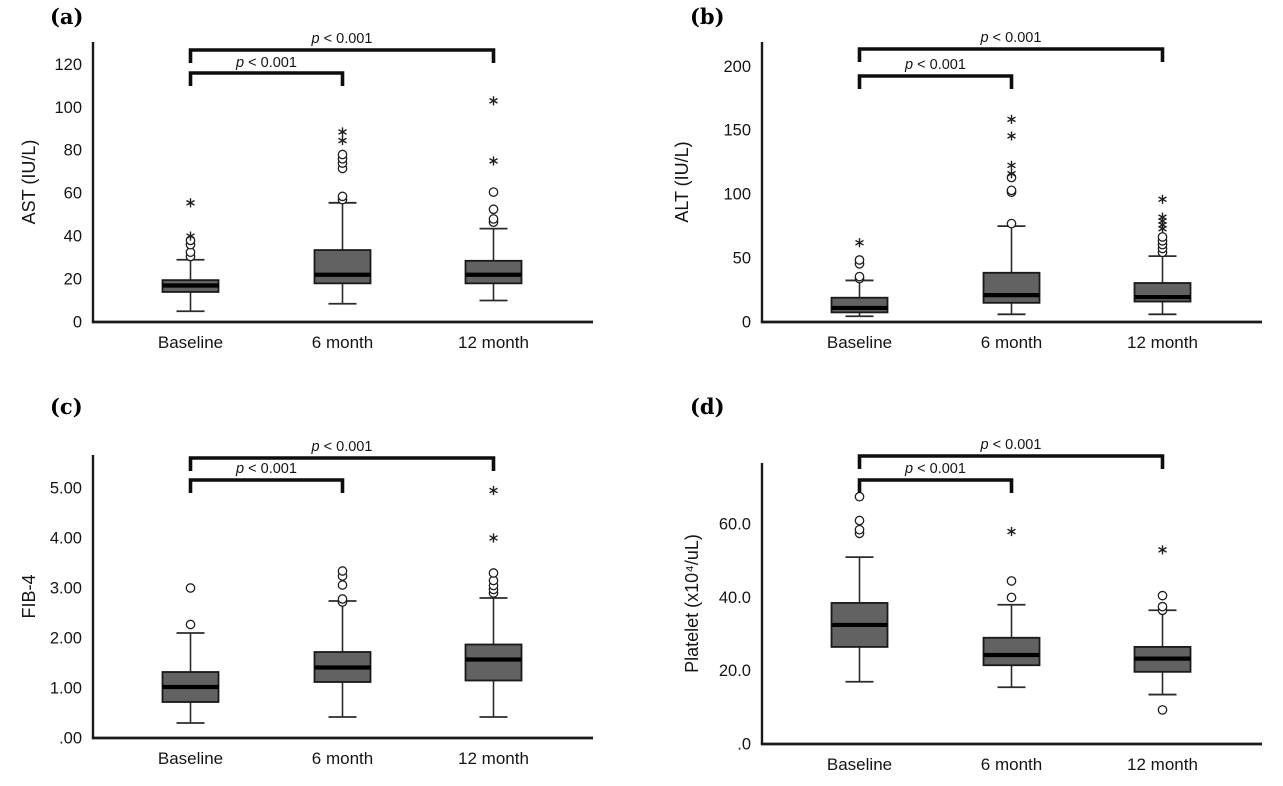 The image size is (1283, 786). I want to click on y-axis-title: ALT (IU/L), so click(682, 181).